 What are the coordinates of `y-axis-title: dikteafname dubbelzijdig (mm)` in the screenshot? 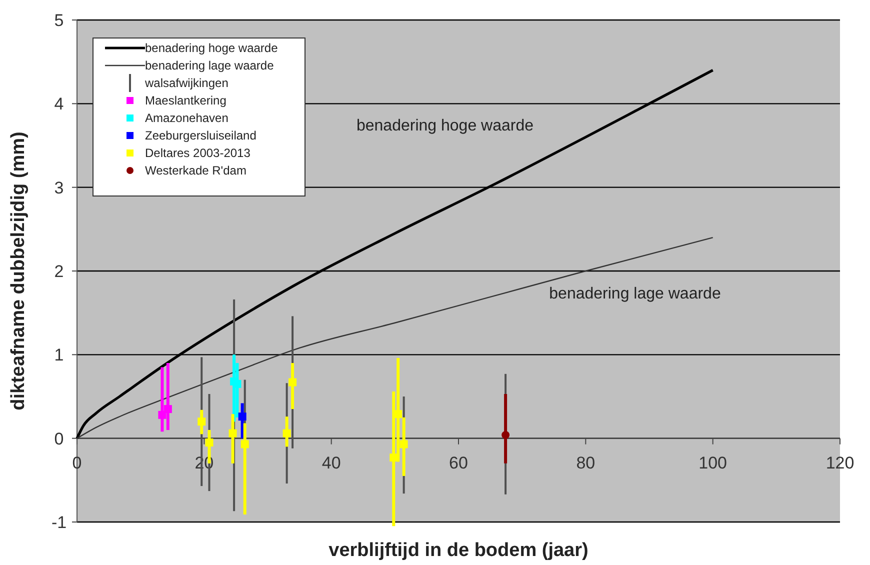 It's located at (18, 271).